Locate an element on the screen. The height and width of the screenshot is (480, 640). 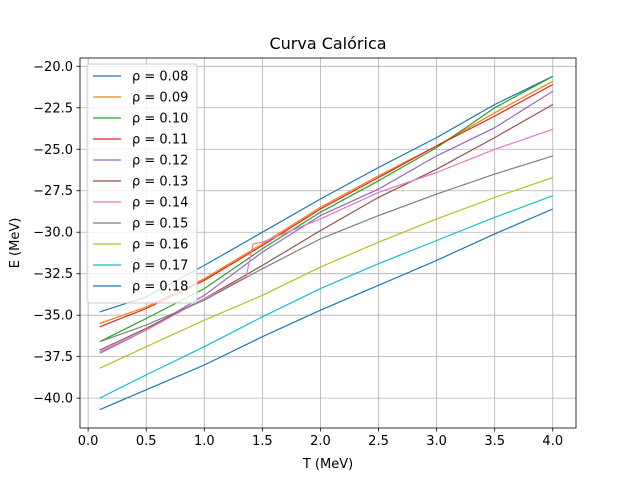
legend-label: ρ = 0.17 is located at coordinates (160, 266).